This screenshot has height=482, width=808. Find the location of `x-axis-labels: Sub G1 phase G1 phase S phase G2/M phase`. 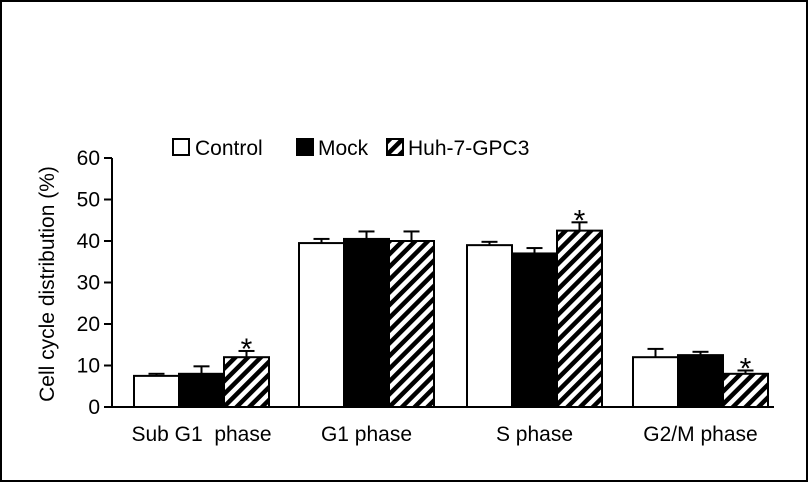

x-axis-labels: Sub G1 phase G1 phase S phase G2/M phase is located at coordinates (444, 434).